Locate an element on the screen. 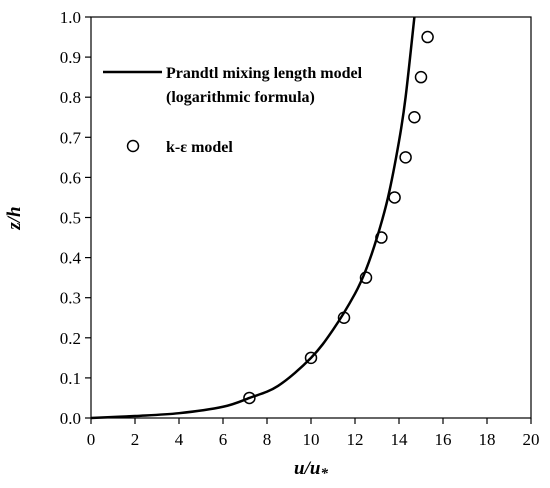 This screenshot has height=488, width=550. x-tick-label: 10 is located at coordinates (311, 439).